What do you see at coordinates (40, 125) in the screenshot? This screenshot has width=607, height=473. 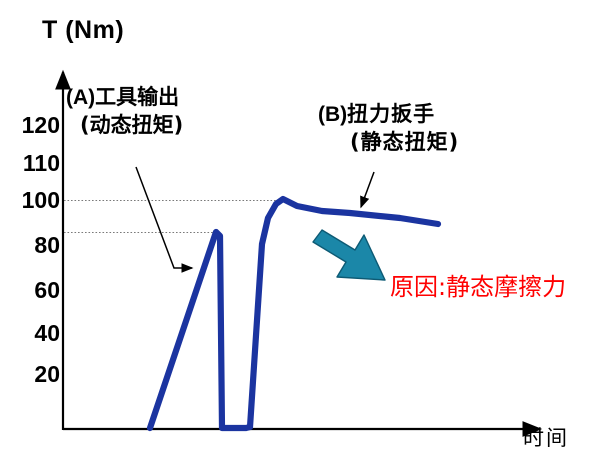 I see `y-tick-120: 120` at bounding box center [40, 125].